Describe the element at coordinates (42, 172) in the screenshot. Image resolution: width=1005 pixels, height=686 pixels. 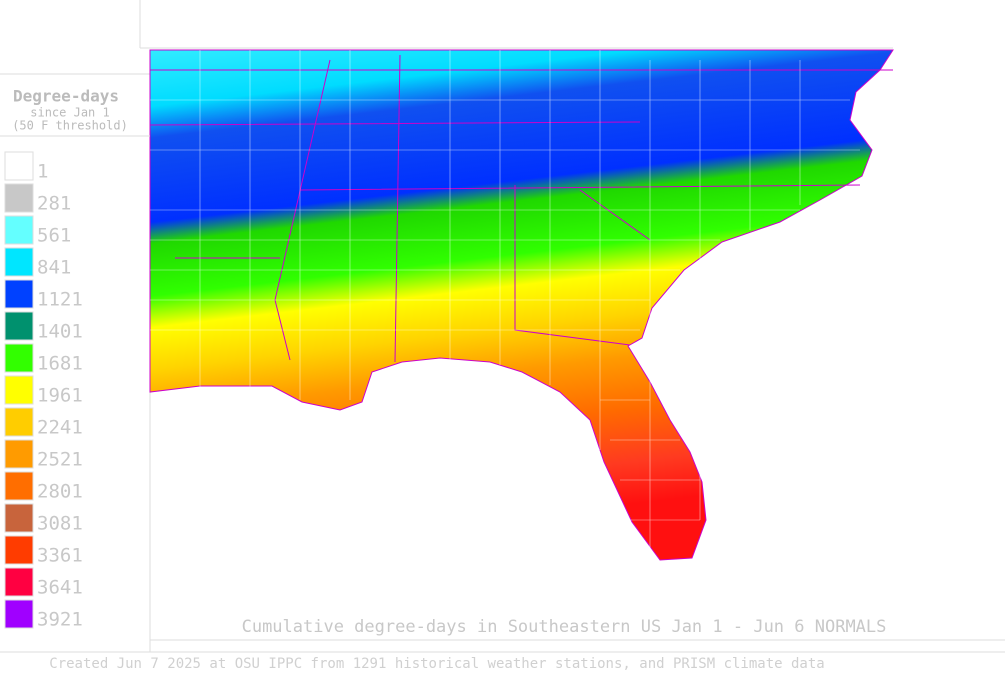
I see `legend-label: 1` at that location.